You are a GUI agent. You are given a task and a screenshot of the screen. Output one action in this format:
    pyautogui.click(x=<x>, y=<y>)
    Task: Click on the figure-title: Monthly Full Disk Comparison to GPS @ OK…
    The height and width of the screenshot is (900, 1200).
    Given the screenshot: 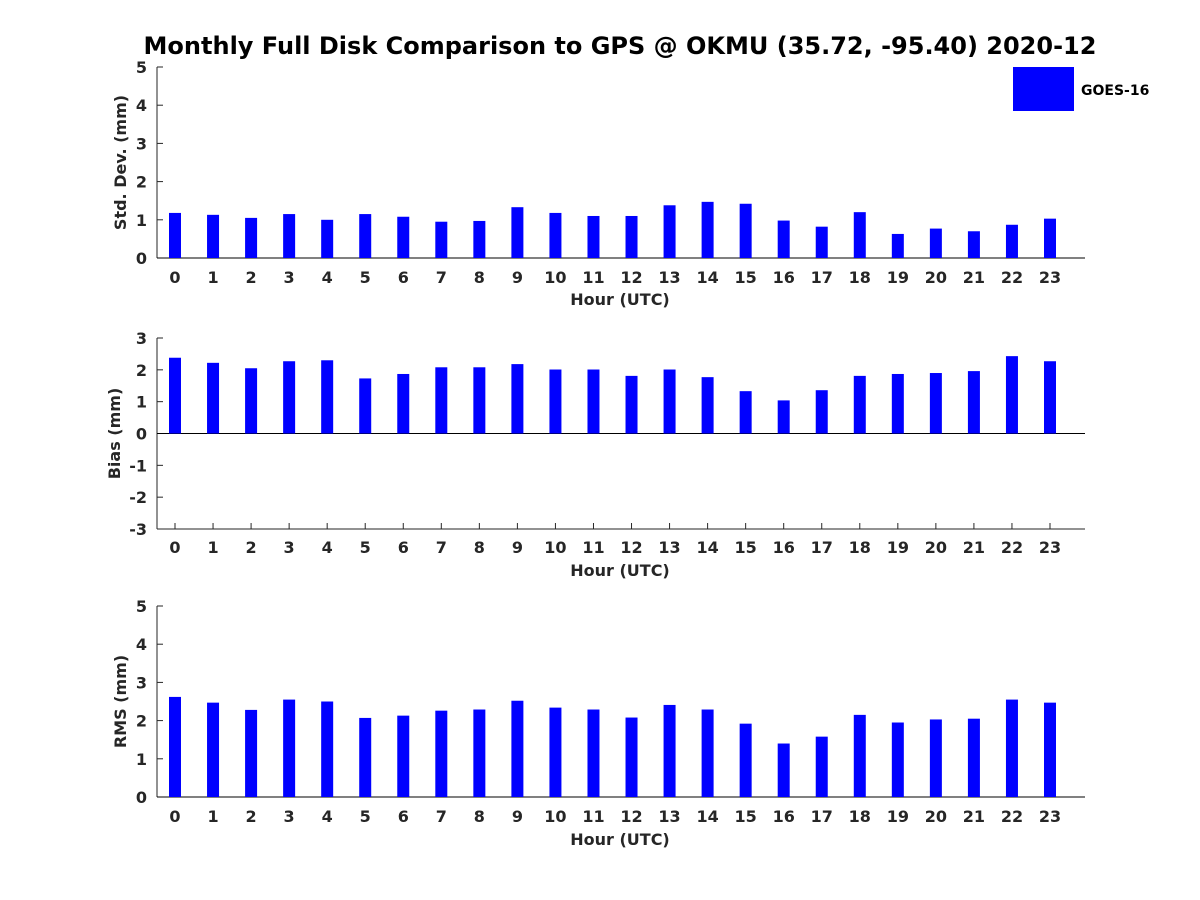 What is the action you would take?
    pyautogui.click(x=620, y=46)
    